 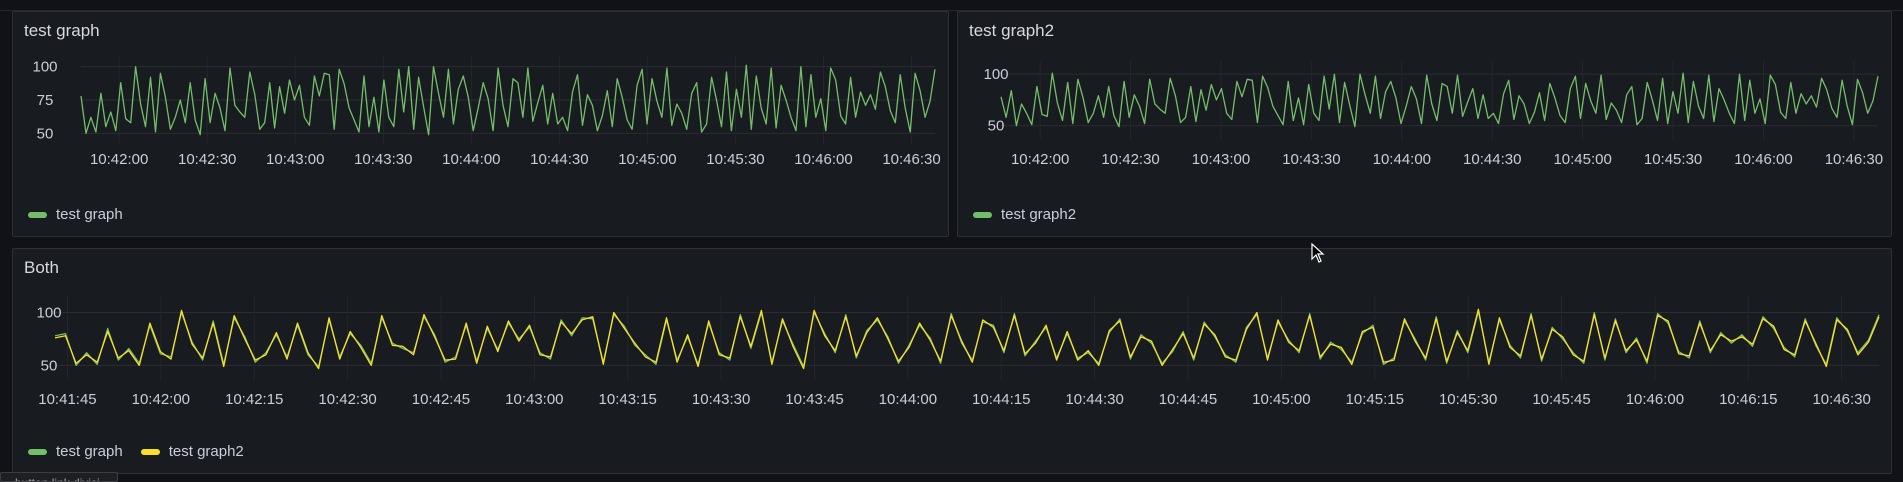 I want to click on y-tick-label: 75, so click(x=45, y=100).